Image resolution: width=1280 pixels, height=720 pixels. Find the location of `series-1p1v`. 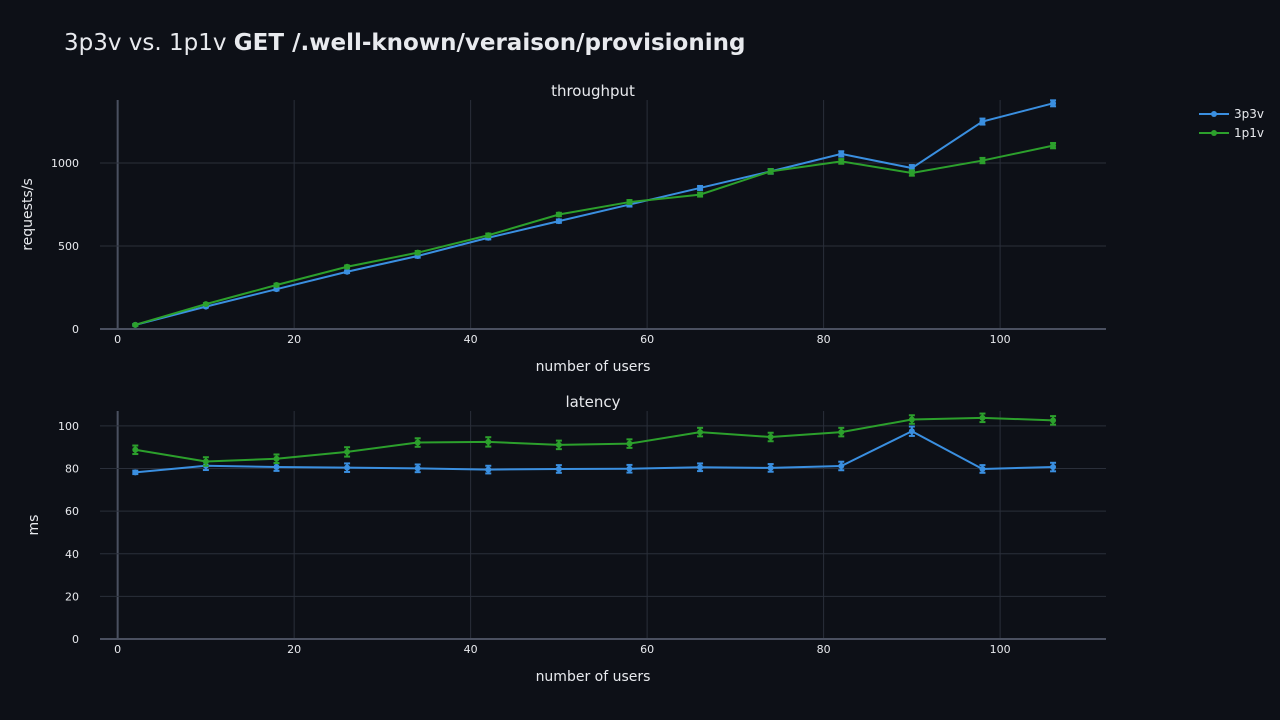

series-1p1v is located at coordinates (594, 439).